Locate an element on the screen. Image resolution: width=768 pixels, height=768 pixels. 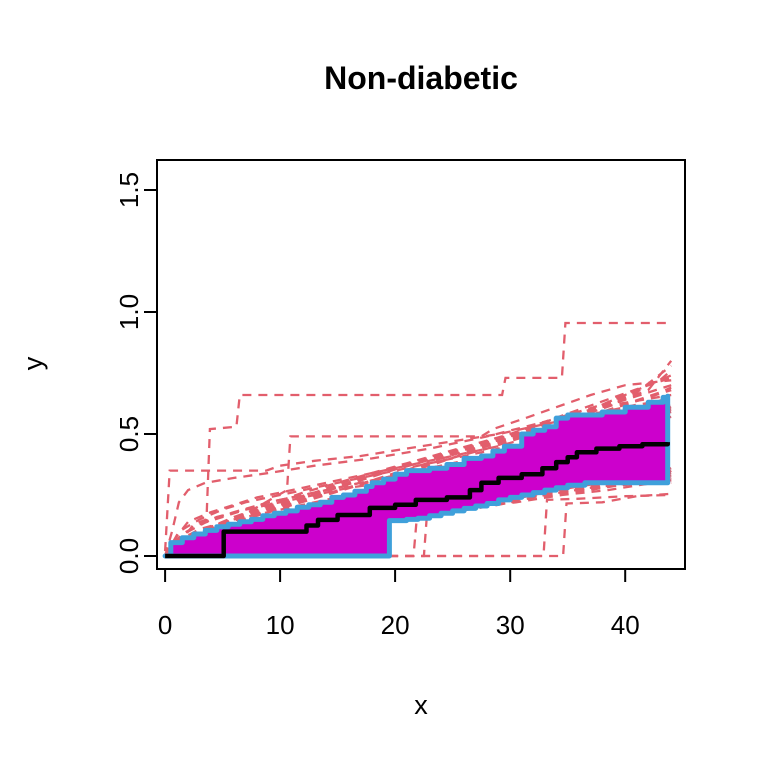
x-tick-label: 0 is located at coordinates (165, 625).